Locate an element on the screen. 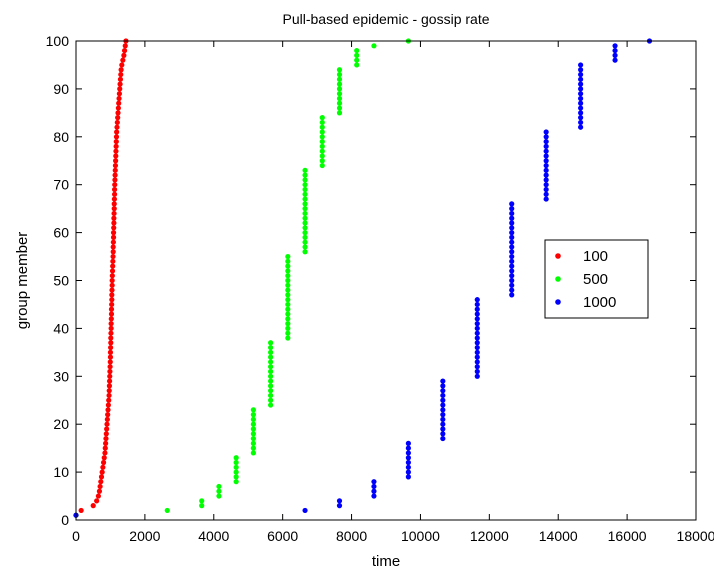  y-tick-label: 10 is located at coordinates (61, 472).